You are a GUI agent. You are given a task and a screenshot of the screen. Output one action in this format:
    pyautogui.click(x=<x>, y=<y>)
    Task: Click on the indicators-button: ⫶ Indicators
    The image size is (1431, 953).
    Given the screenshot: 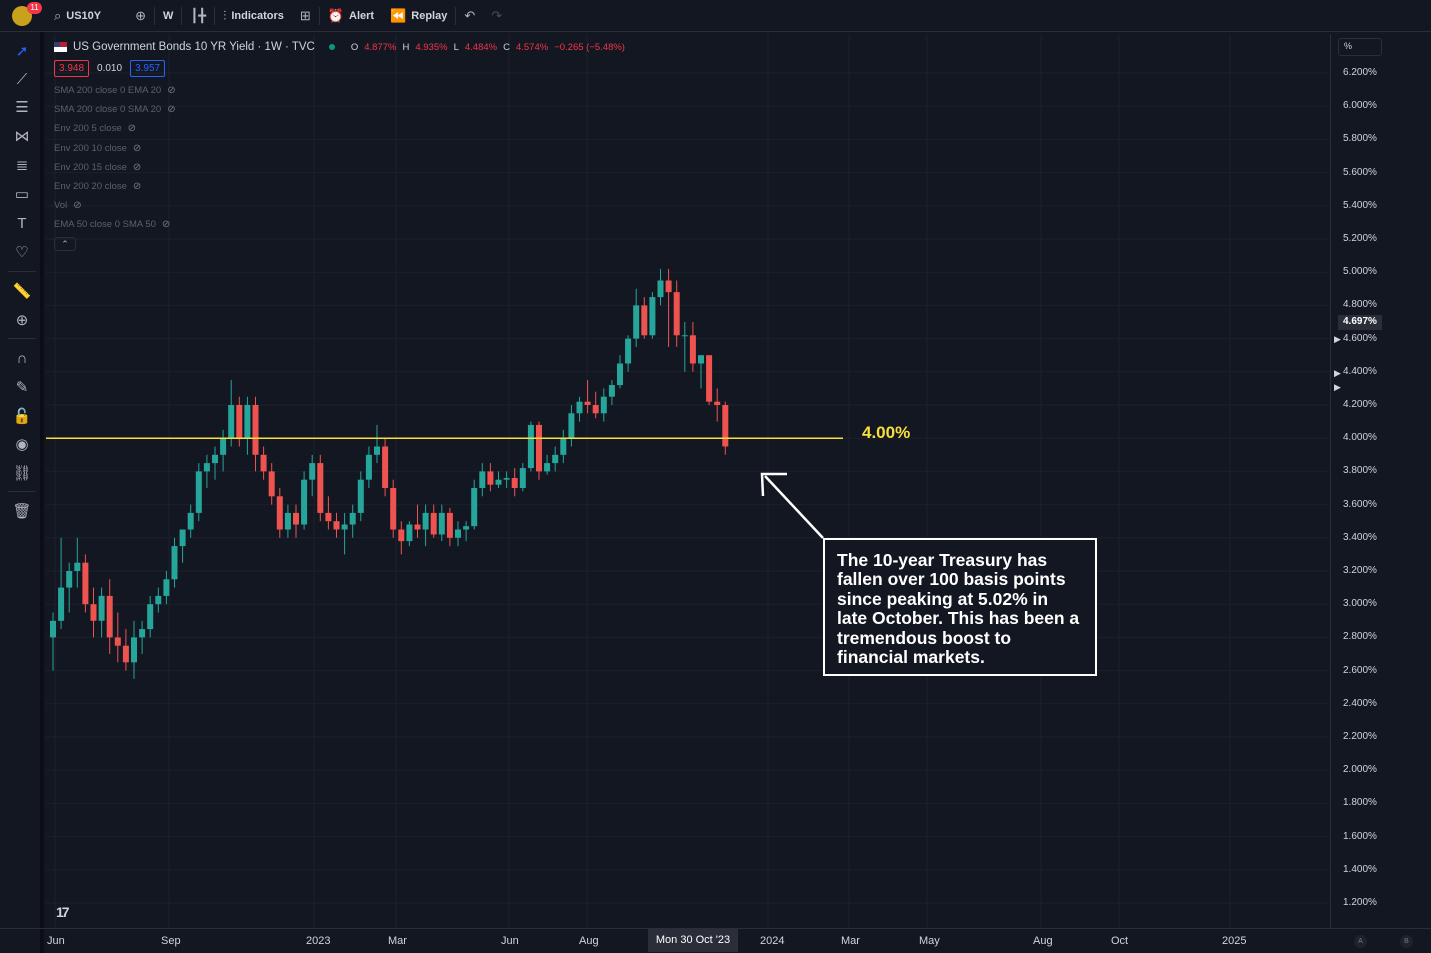 What is the action you would take?
    pyautogui.click(x=253, y=16)
    